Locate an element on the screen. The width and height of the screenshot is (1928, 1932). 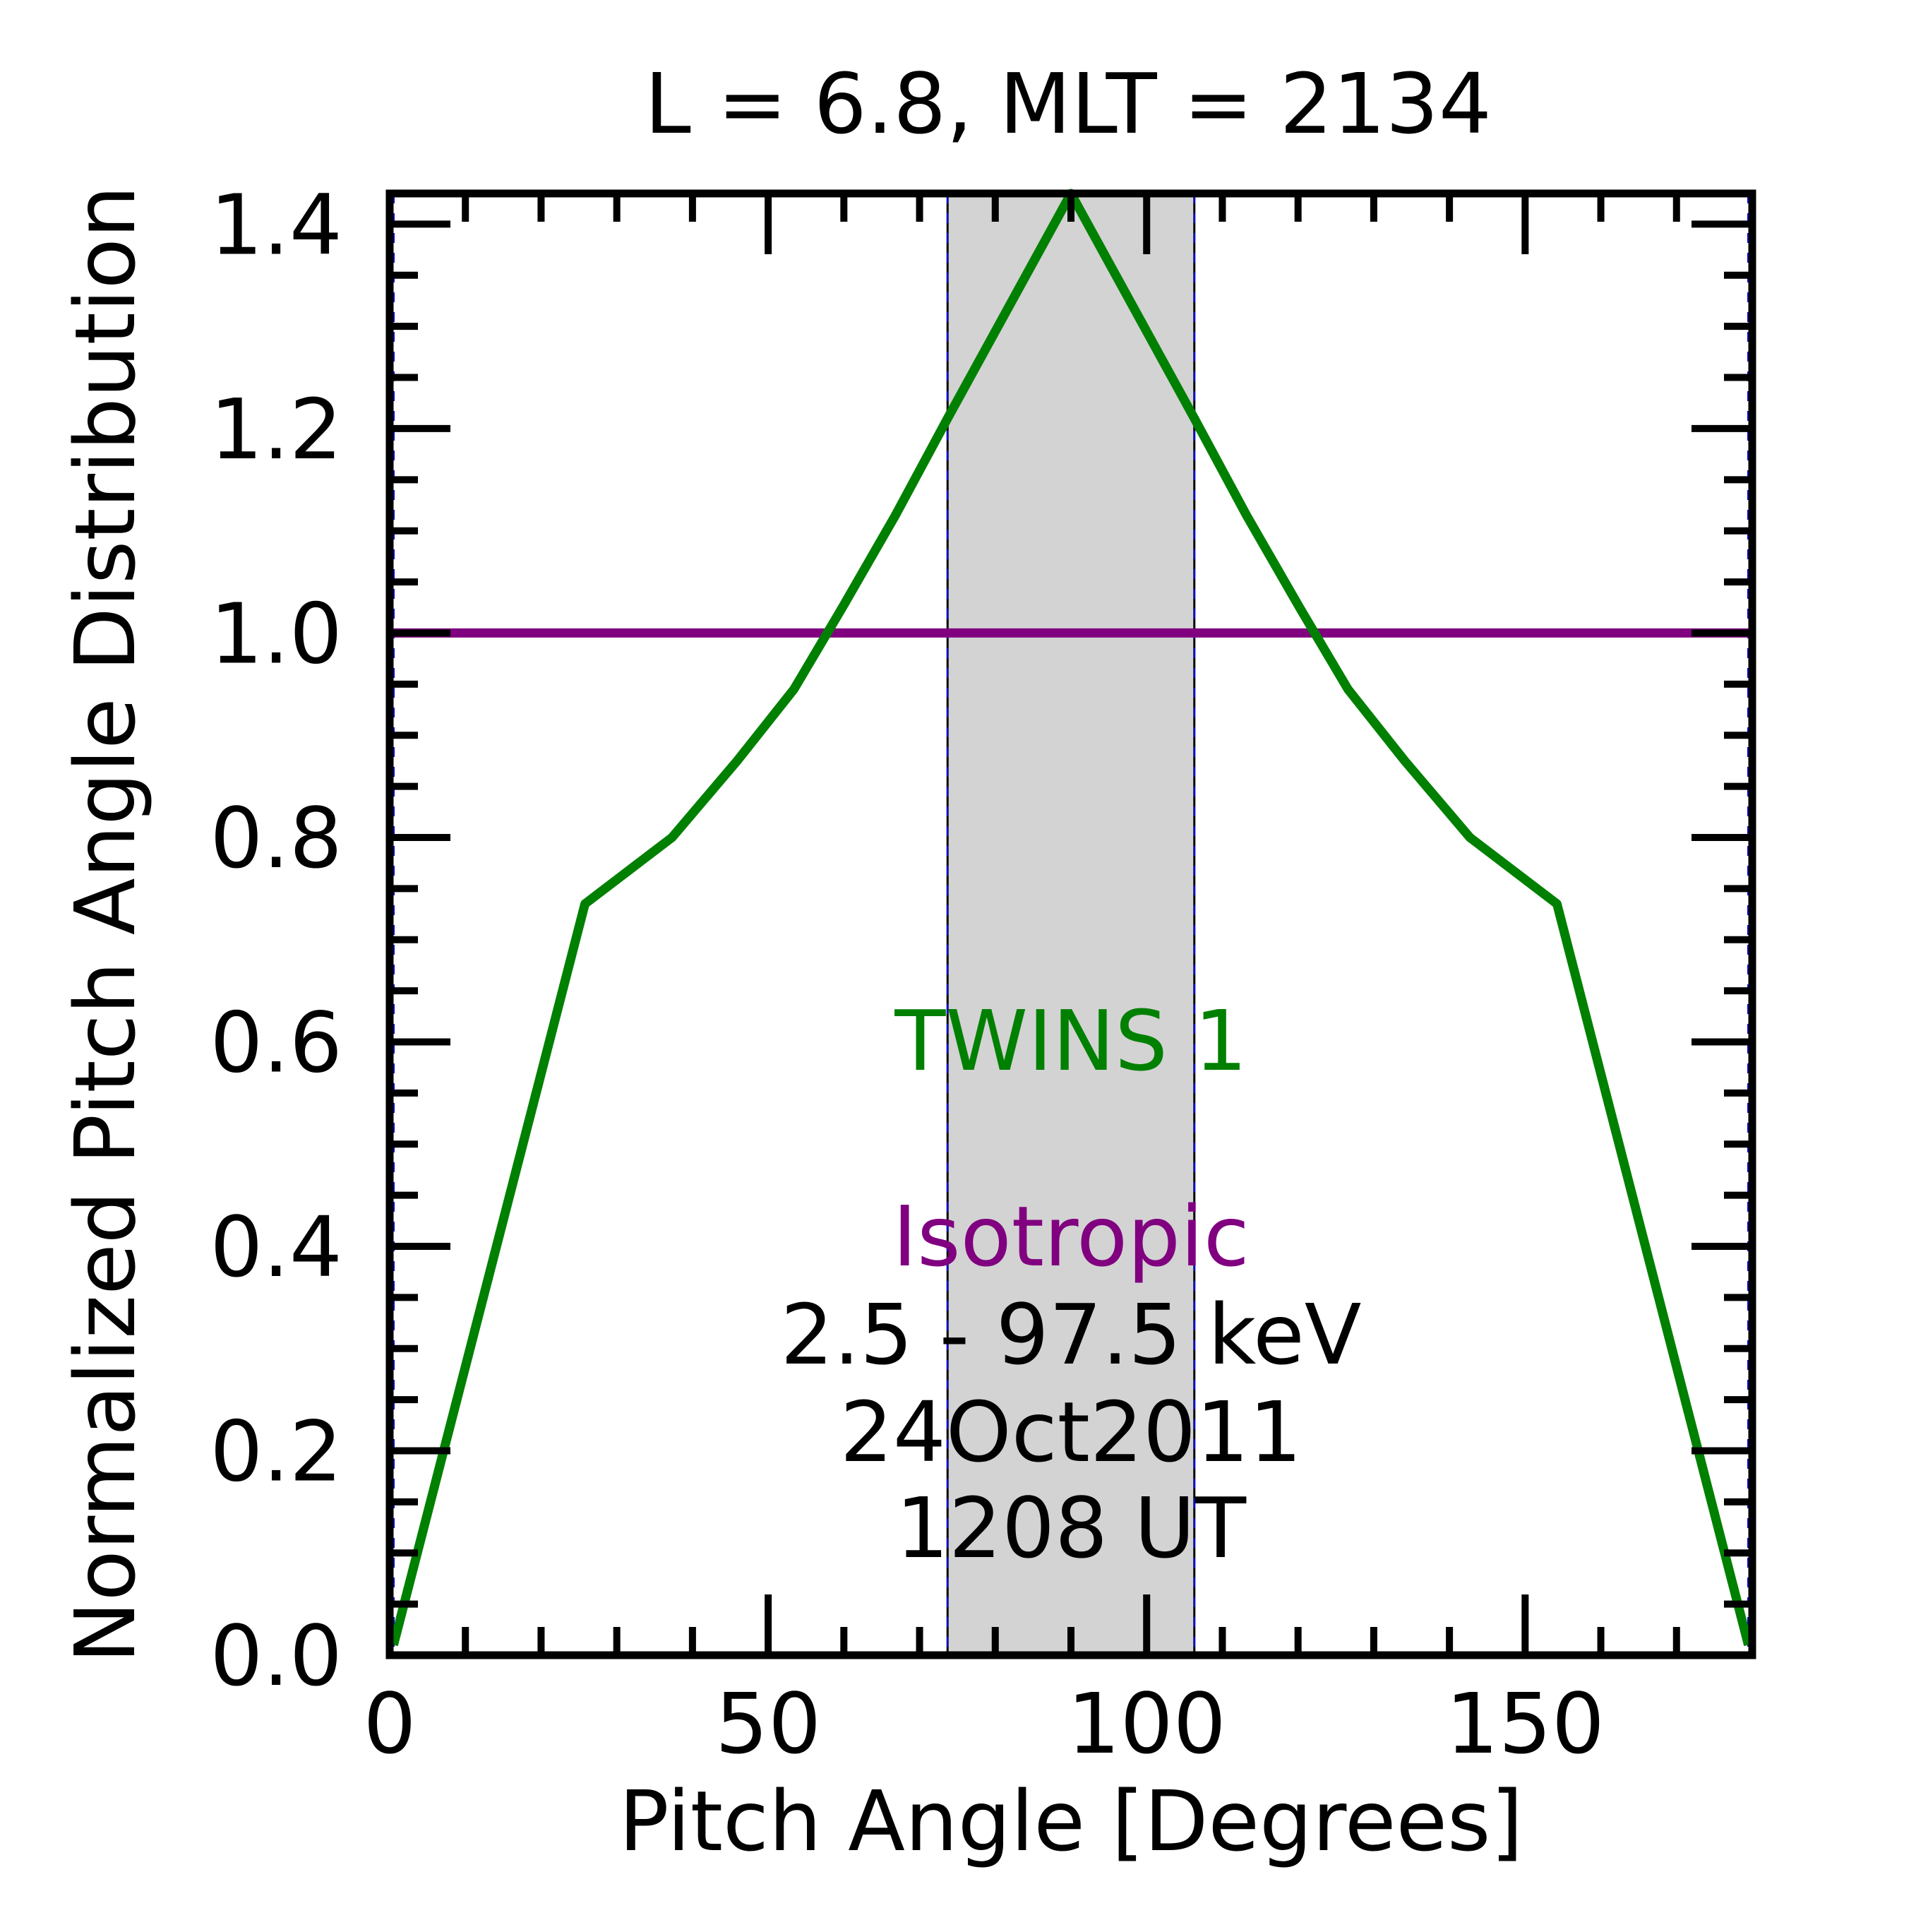
shaded-band is located at coordinates (1070, 924).